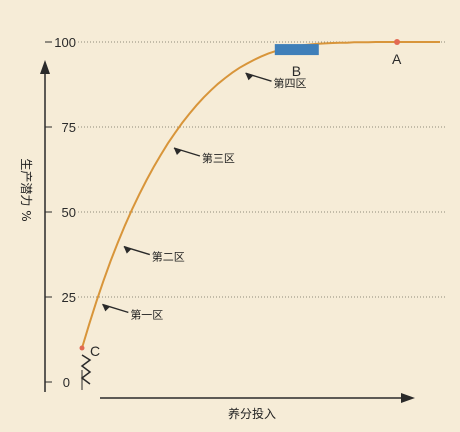 The image size is (460, 432). Describe the element at coordinates (218, 158) in the screenshot. I see `zone-label: 第三区` at that location.